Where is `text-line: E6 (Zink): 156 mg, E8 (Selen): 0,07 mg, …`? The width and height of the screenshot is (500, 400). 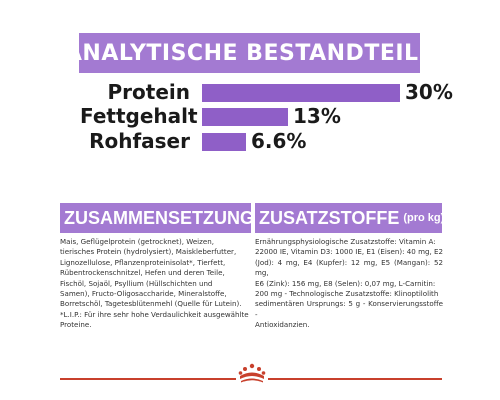
text-line: E6 (Zink): 156 mg, E8 (Selen): 0,07 mg, … is located at coordinates (345, 283).